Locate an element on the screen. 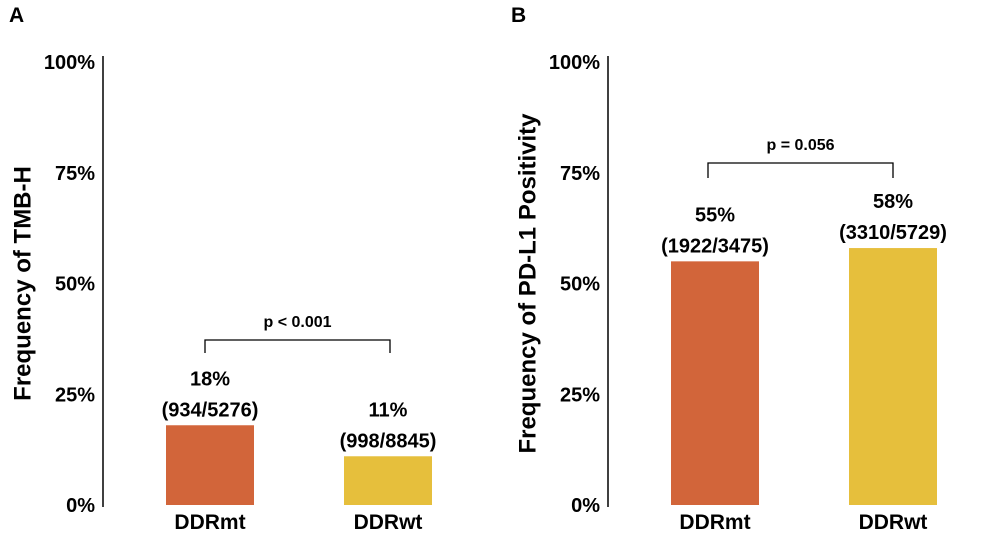 The image size is (1000, 533). panel-letter: A is located at coordinates (16, 15).